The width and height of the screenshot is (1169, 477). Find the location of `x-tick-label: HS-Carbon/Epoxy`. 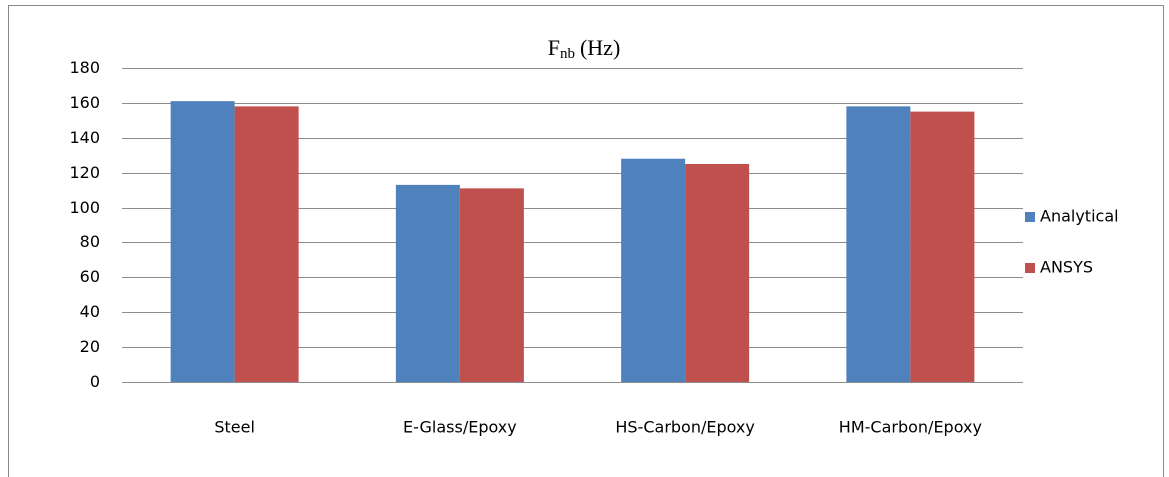

x-tick-label: HS-Carbon/Epoxy is located at coordinates (685, 427).